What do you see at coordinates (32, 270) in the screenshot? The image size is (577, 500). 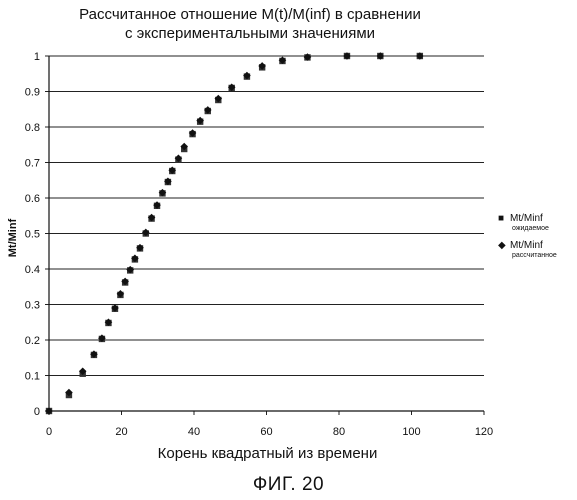 I see `y-tick-label: 0.4` at bounding box center [32, 270].